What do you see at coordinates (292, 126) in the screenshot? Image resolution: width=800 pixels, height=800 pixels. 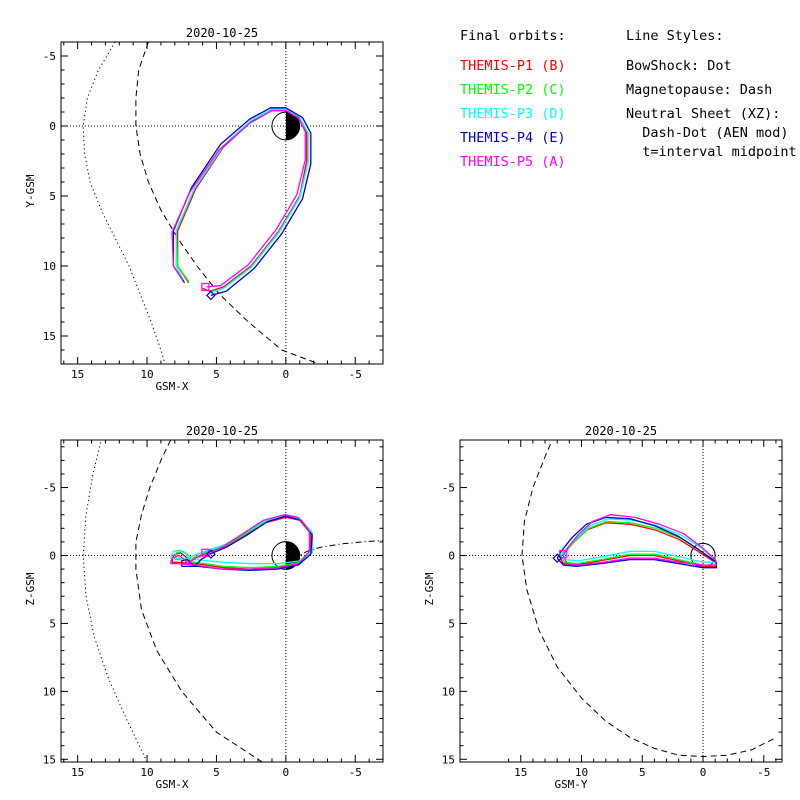 I see `earth-night-side` at bounding box center [292, 126].